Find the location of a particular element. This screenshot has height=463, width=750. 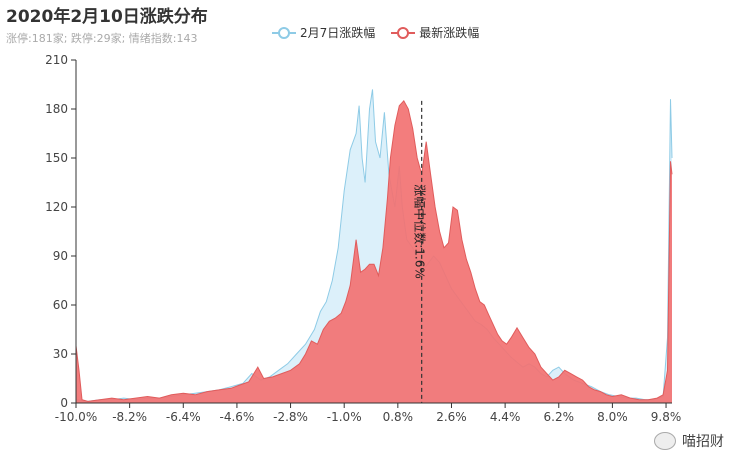

legend-label-series-1: 2月7日涨跌幅 is located at coordinates (338, 33).